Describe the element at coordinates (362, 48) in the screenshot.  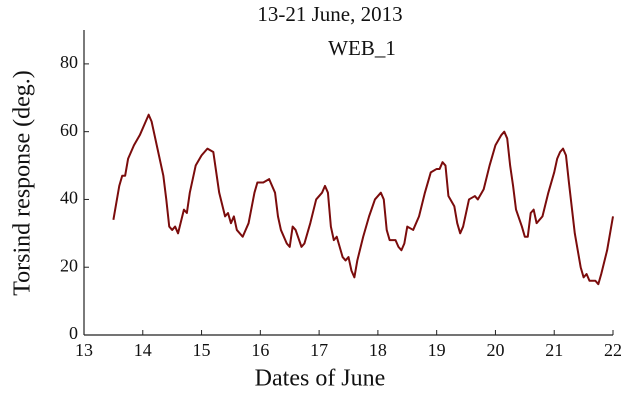
I see `annotation: WEB_1` at that location.